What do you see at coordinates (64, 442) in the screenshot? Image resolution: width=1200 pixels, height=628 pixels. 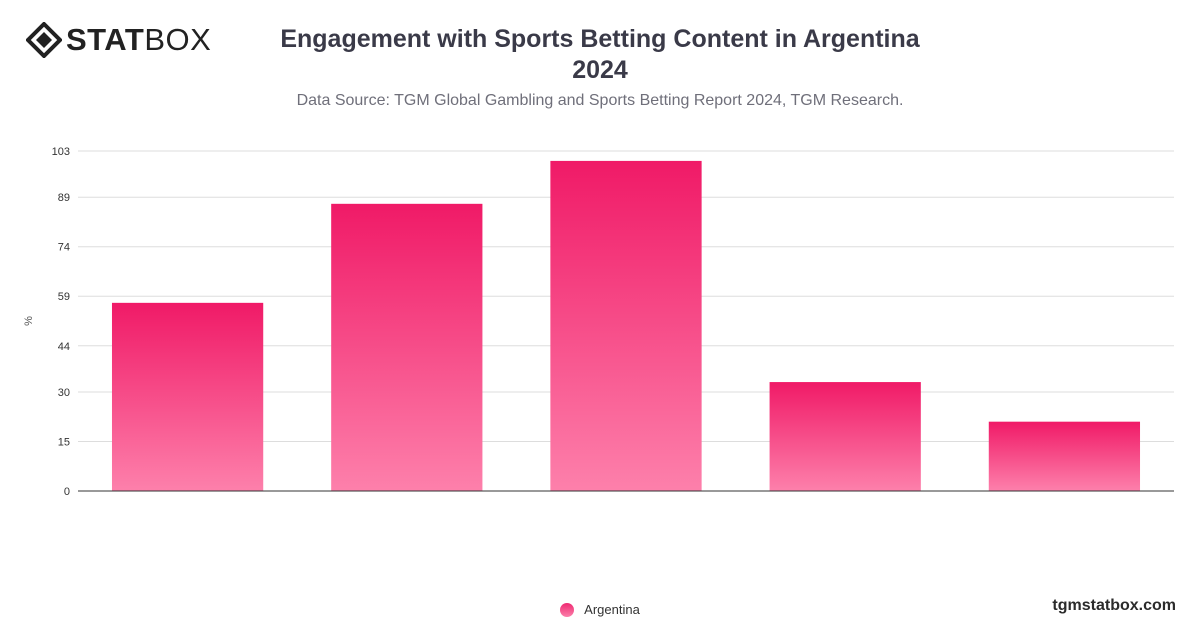 I see `y-tick-label: 15` at bounding box center [64, 442].